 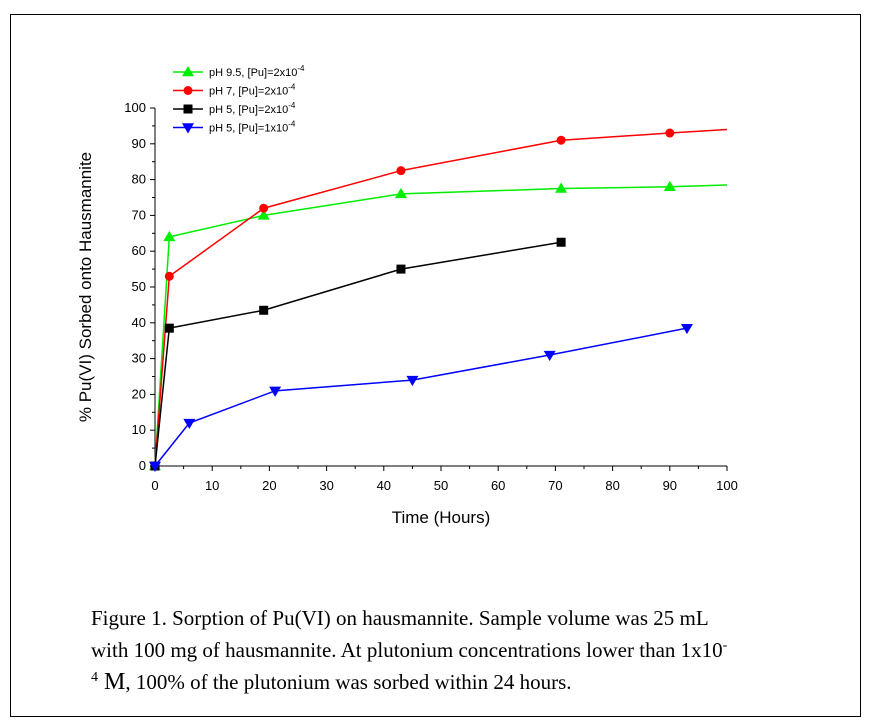 What do you see at coordinates (612, 485) in the screenshot?
I see `x-tick-label: 80` at bounding box center [612, 485].